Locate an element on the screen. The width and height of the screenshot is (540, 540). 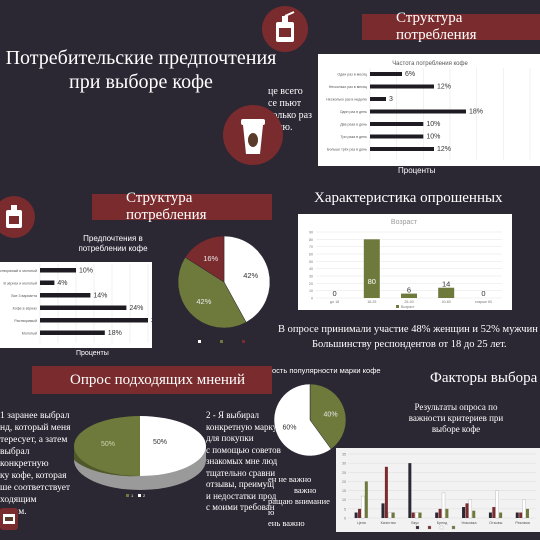
category-label: Два раза в день is located at coordinates (353, 125).